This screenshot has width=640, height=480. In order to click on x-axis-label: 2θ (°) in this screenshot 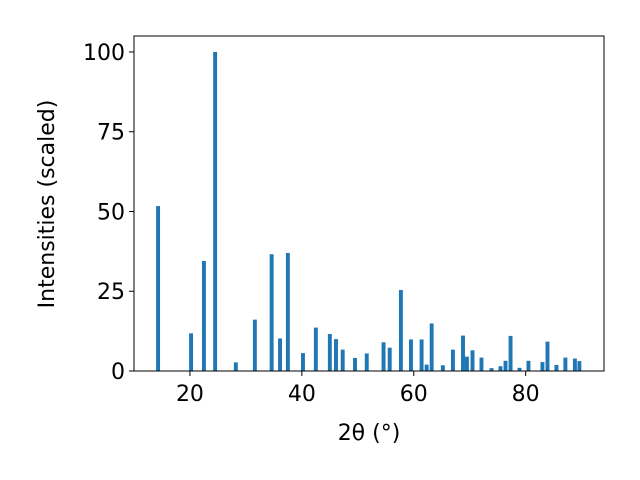, I will do `click(369, 433)`.